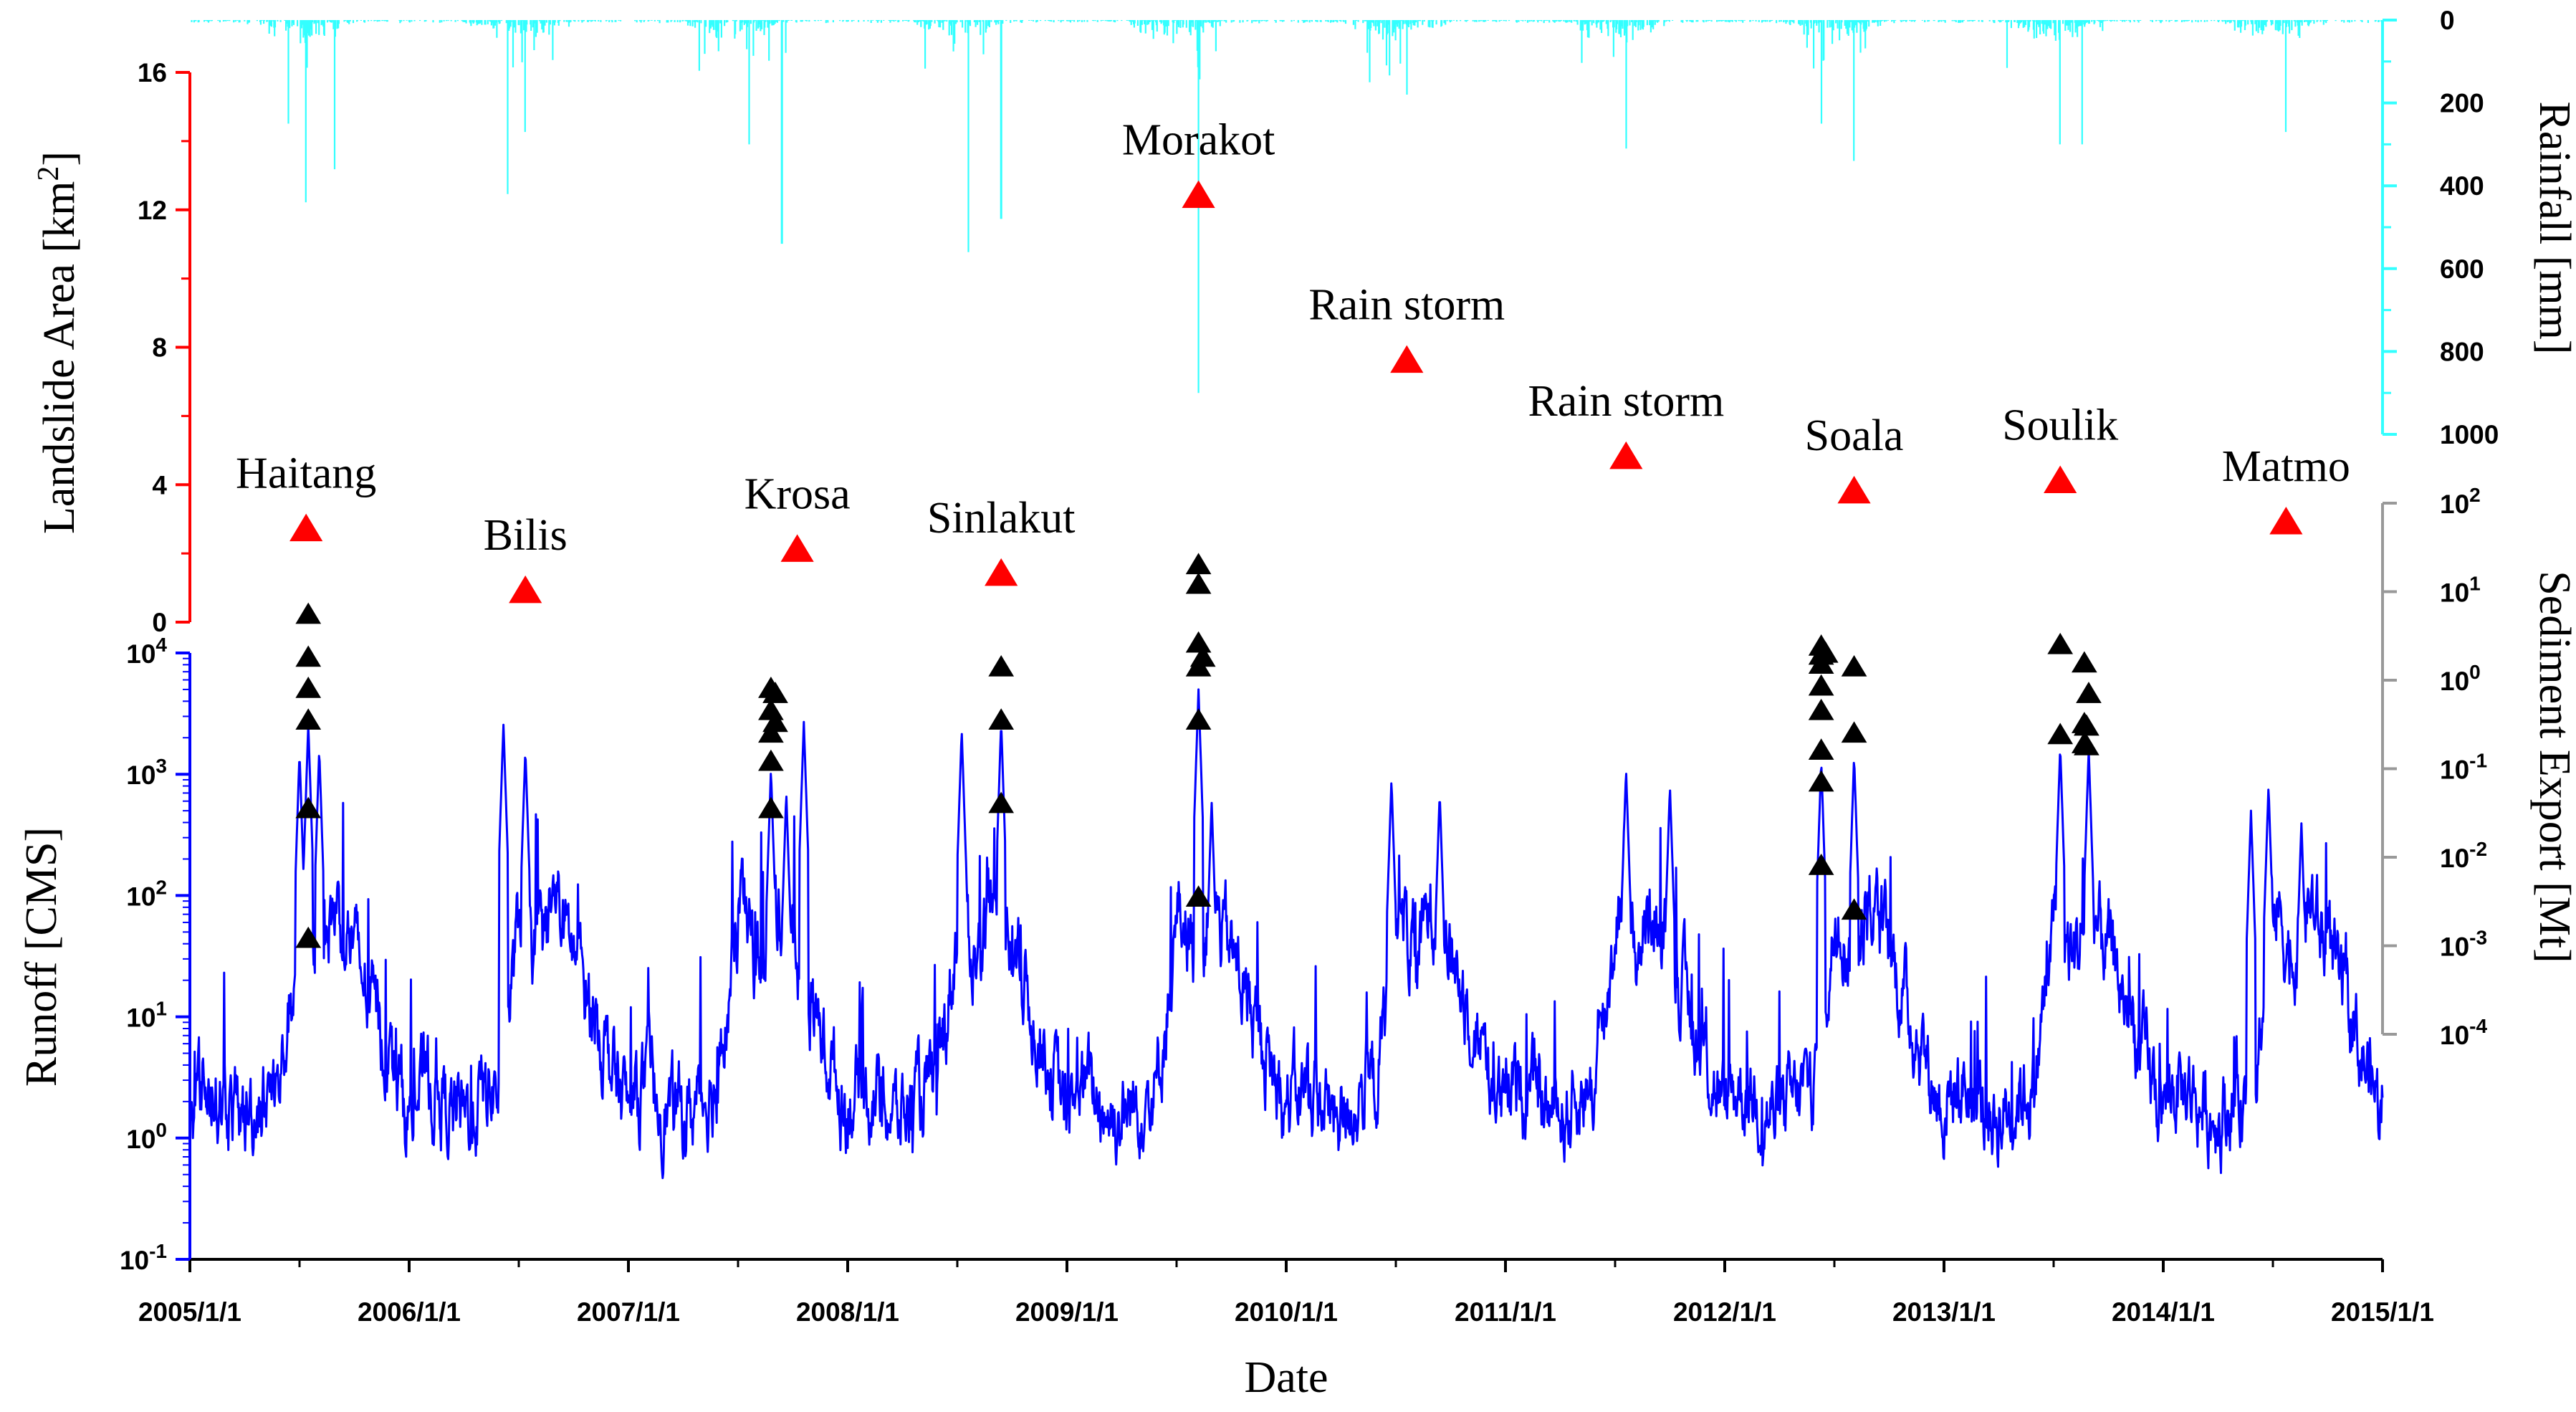 This screenshot has height=1412, width=2576. Describe the element at coordinates (146, 651) in the screenshot. I see `runoff-tick-label: 10⁴` at that location.